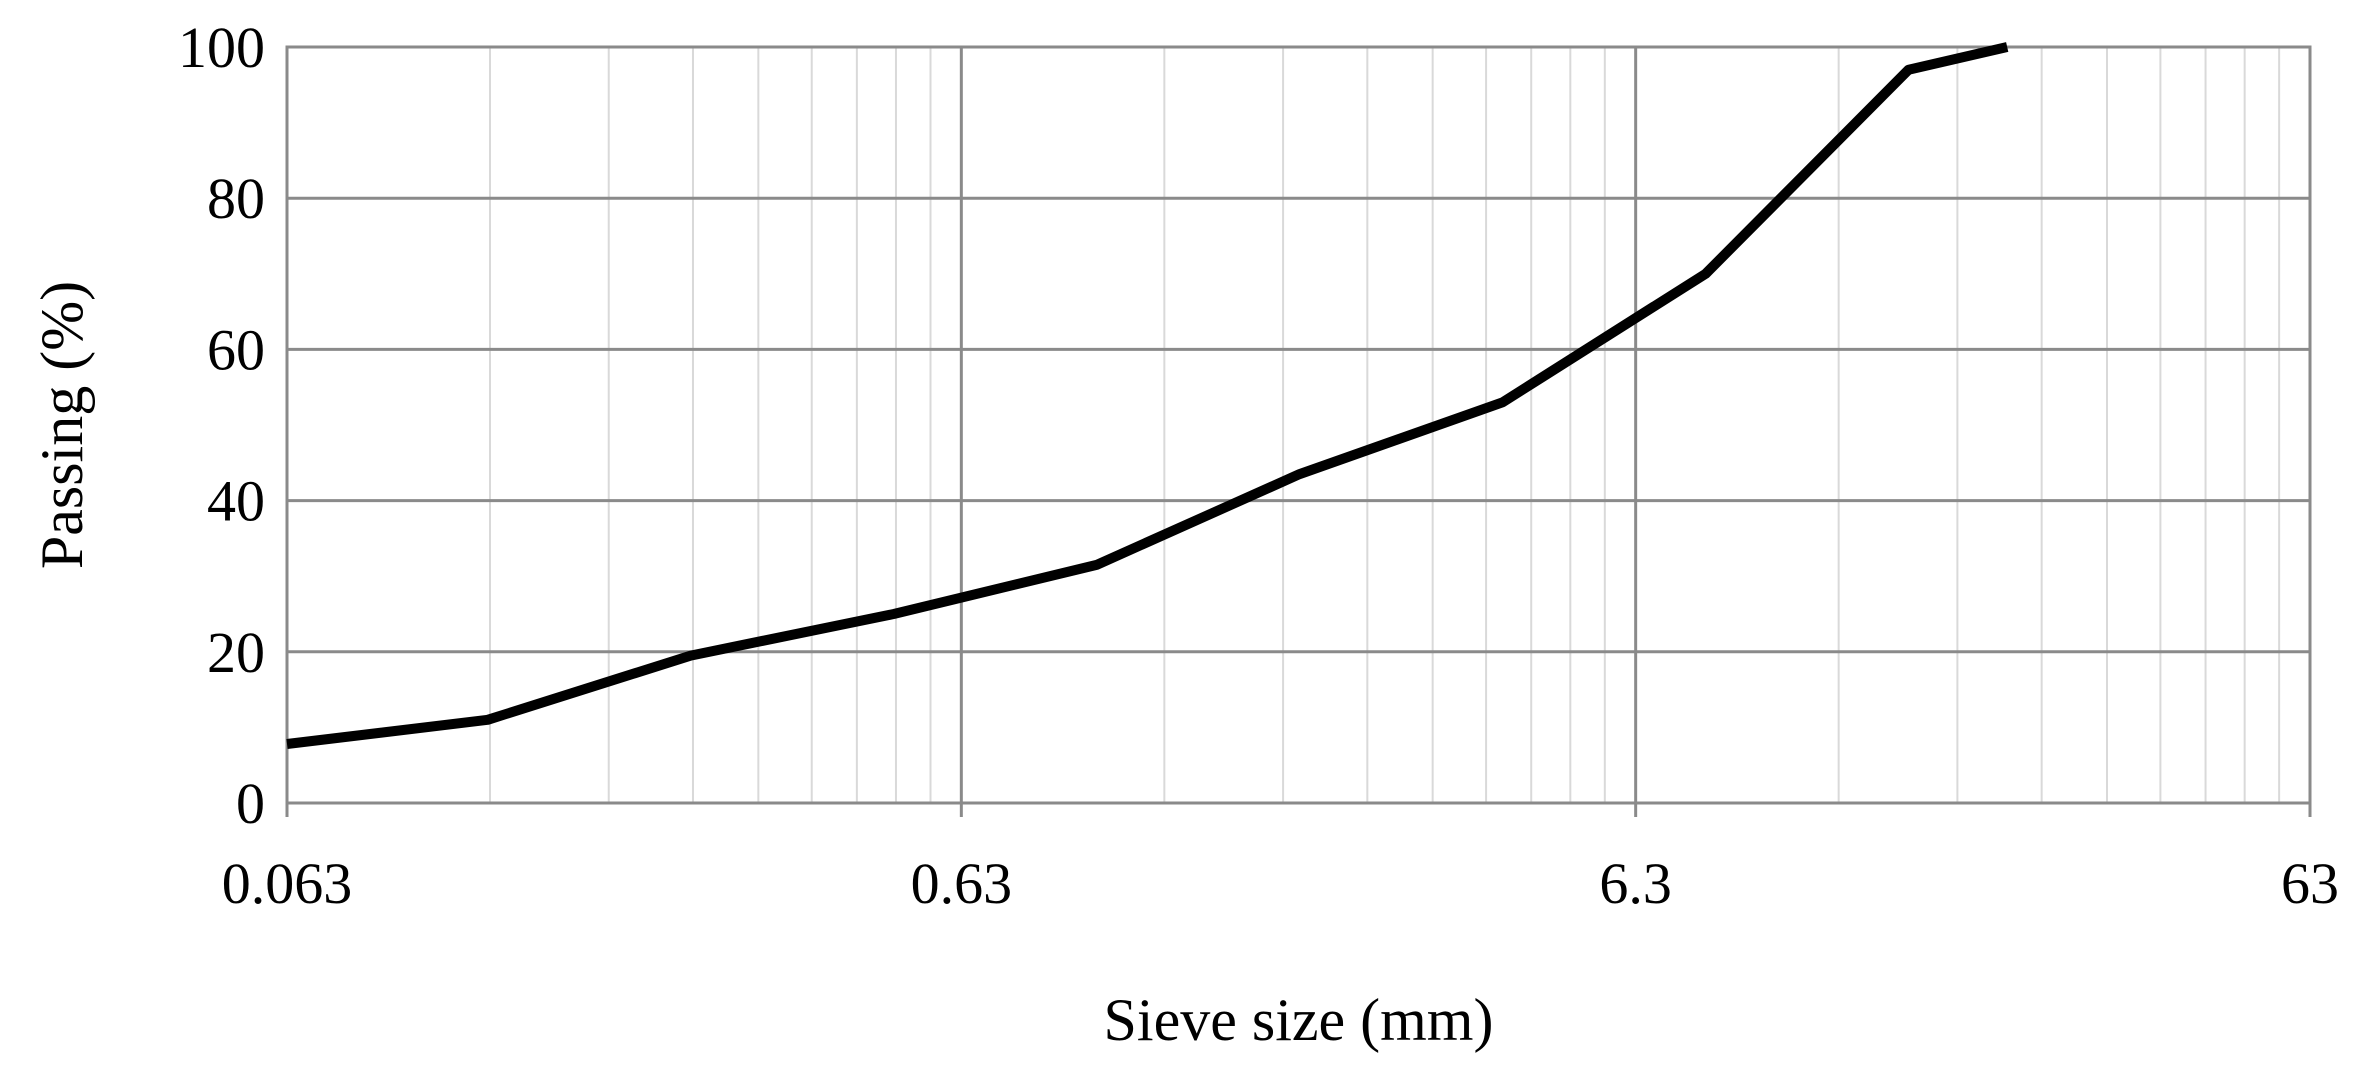 The width and height of the screenshot is (2362, 1065). Describe the element at coordinates (1280, 859) in the screenshot. I see `x-axis-ticks: 0.063 0.63 6.3 63` at that location.